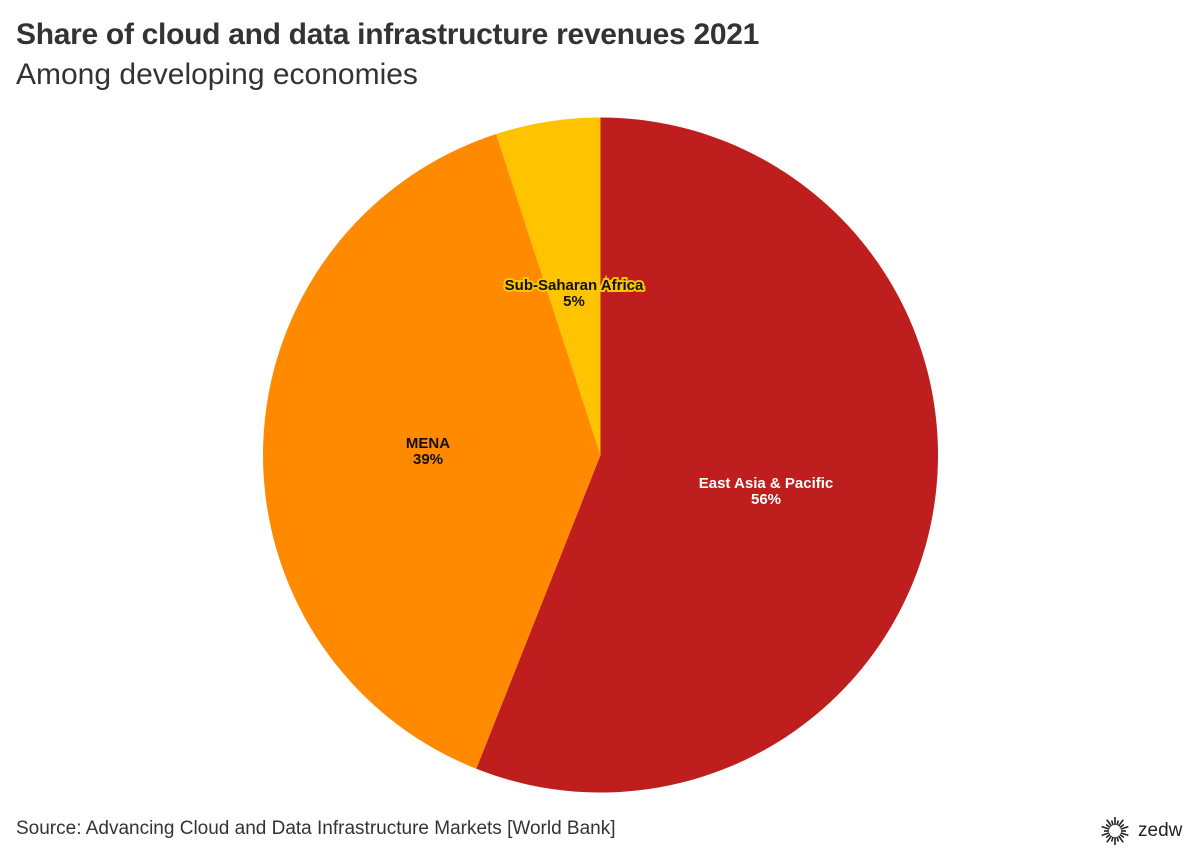 This screenshot has height=867, width=1200. I want to click on chart-subtitle: Among developing economies, so click(217, 74).